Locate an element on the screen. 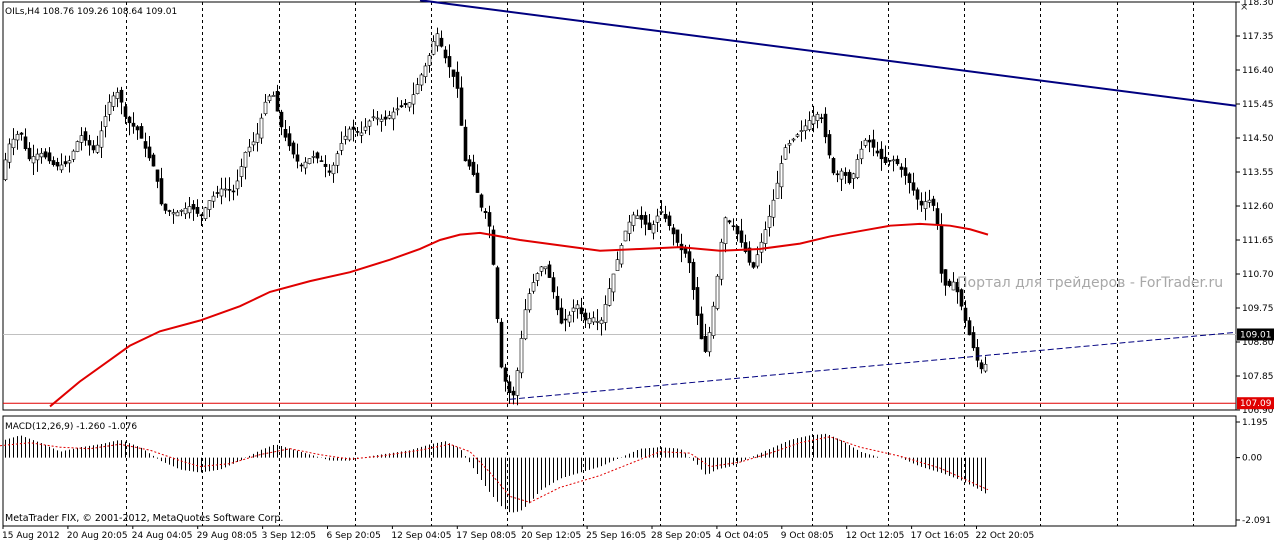 The image size is (1274, 542). x-tick-label: 17 Oct 16:05 is located at coordinates (940, 536).